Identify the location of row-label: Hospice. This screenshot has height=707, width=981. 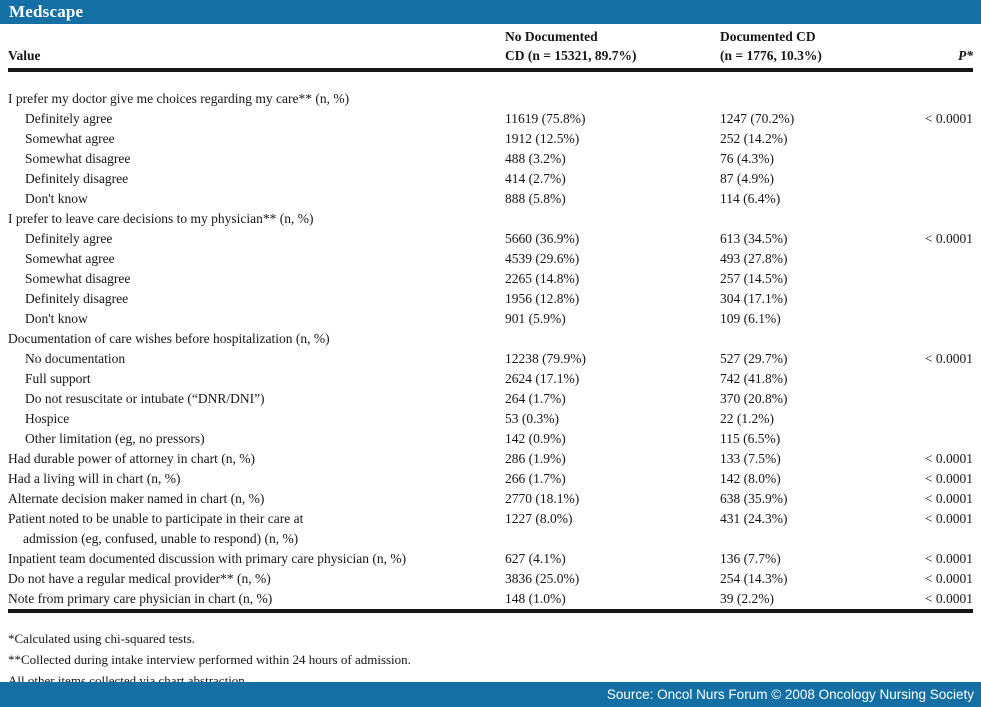
(47, 418).